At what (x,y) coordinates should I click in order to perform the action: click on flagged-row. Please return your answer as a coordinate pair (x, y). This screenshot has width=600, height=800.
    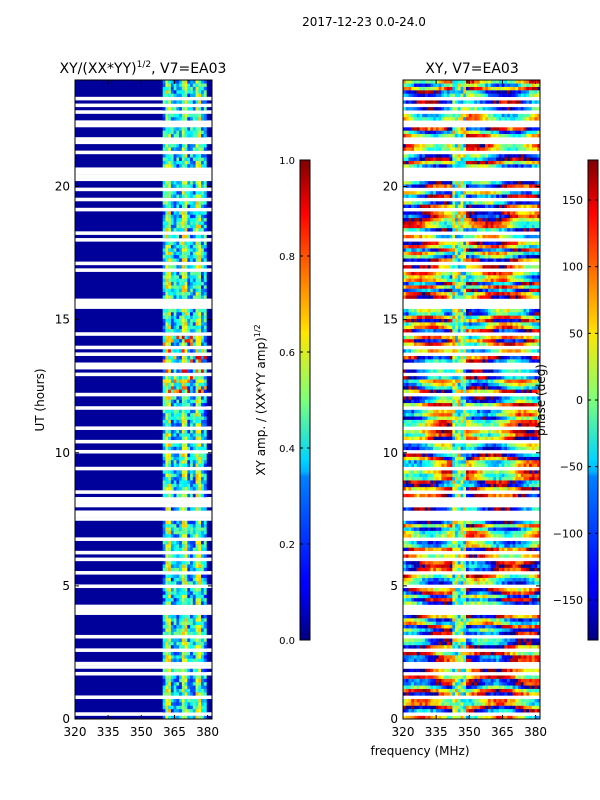
    Looking at the image, I should click on (143, 139).